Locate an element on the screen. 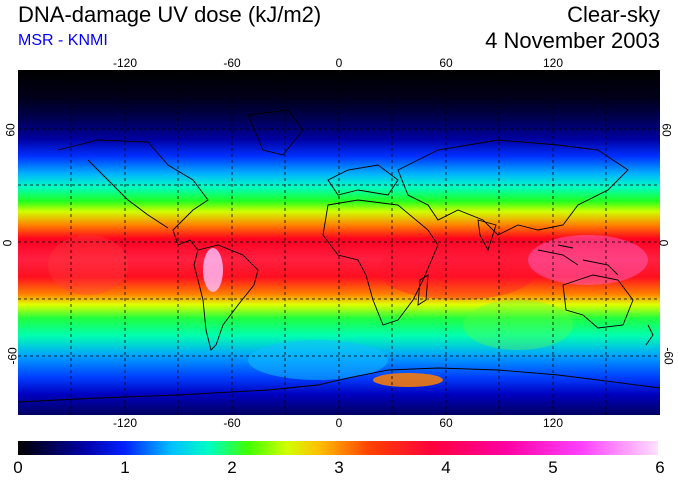 This screenshot has height=480, width=678. lon-label-top: -60 is located at coordinates (232, 63).